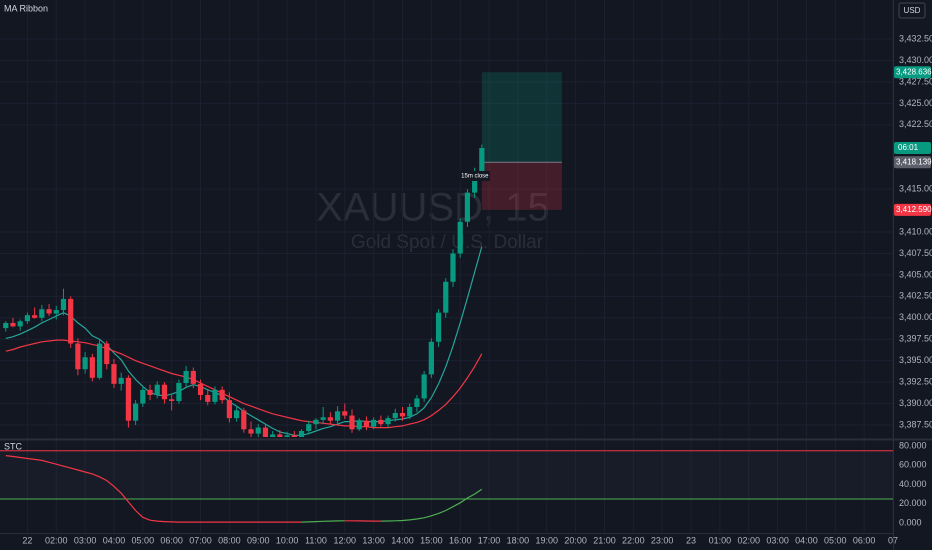 The image size is (932, 550). I want to click on y-tick-label: 3,395.000, so click(915, 360).